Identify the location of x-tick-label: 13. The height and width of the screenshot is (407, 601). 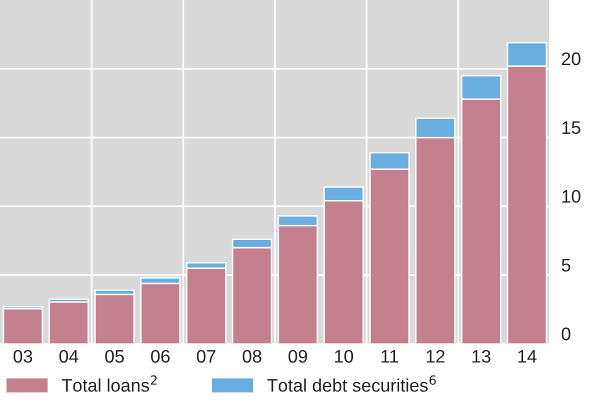
(481, 356).